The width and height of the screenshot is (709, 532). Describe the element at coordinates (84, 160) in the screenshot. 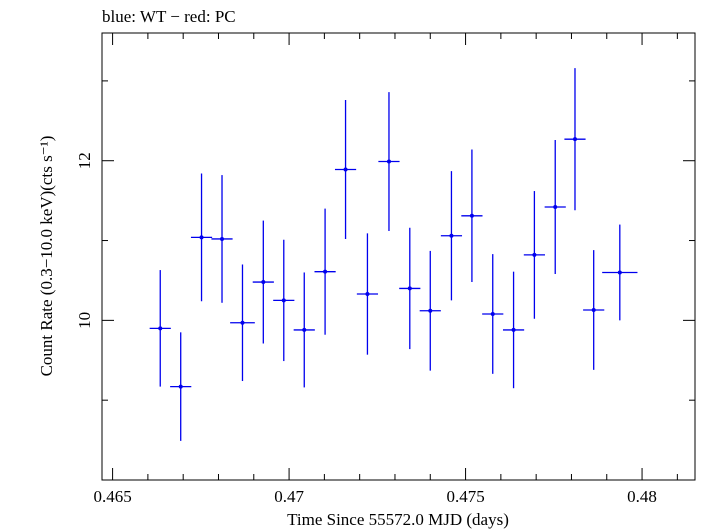

I see `y-tick-label: 12` at that location.